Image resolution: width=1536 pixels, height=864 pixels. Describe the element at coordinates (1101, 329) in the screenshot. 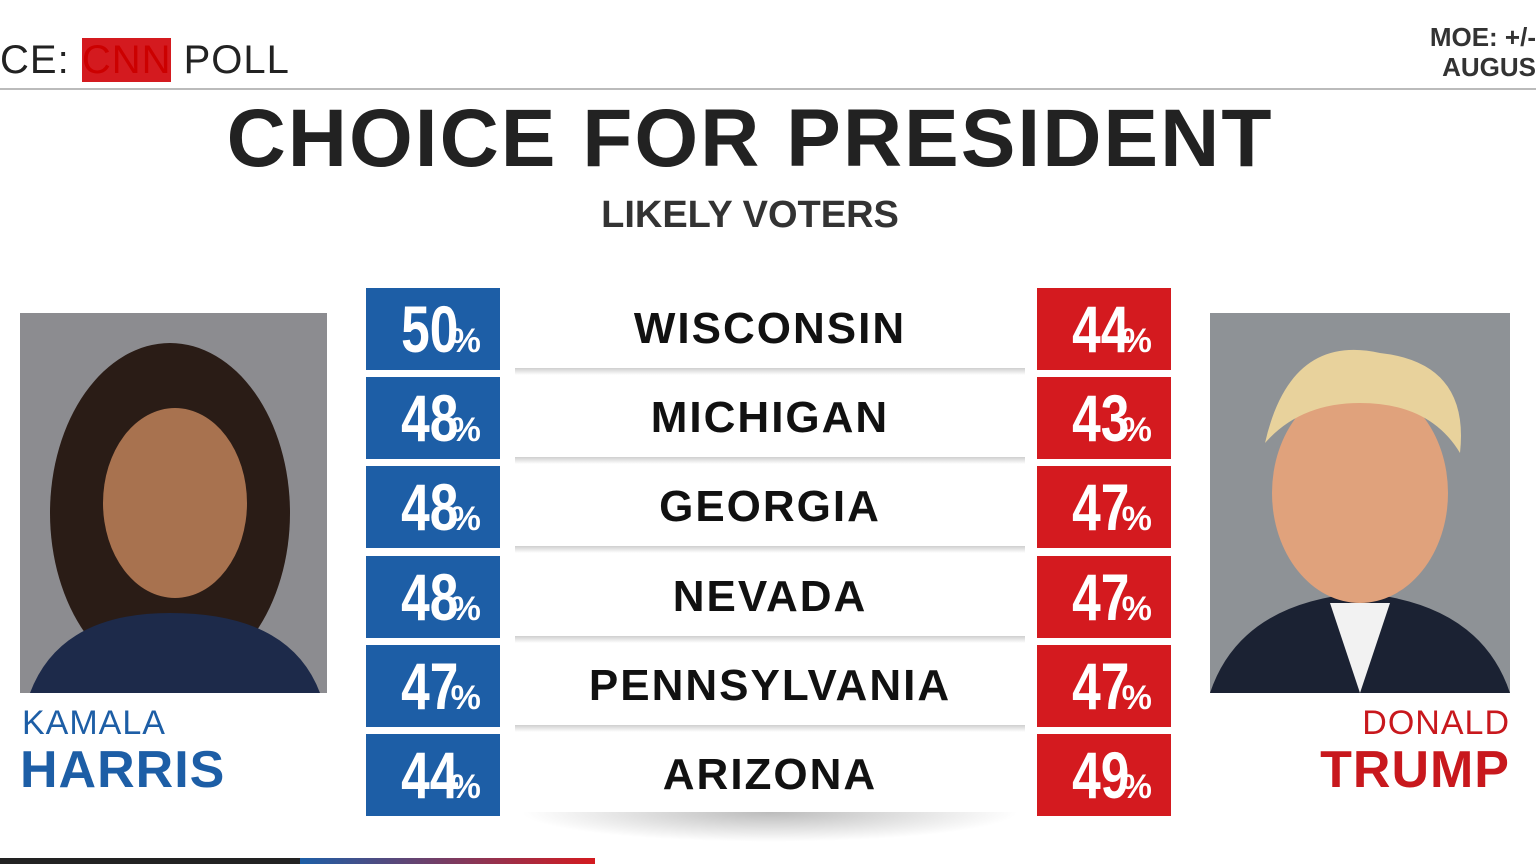

I see `trump-value: 44` at that location.